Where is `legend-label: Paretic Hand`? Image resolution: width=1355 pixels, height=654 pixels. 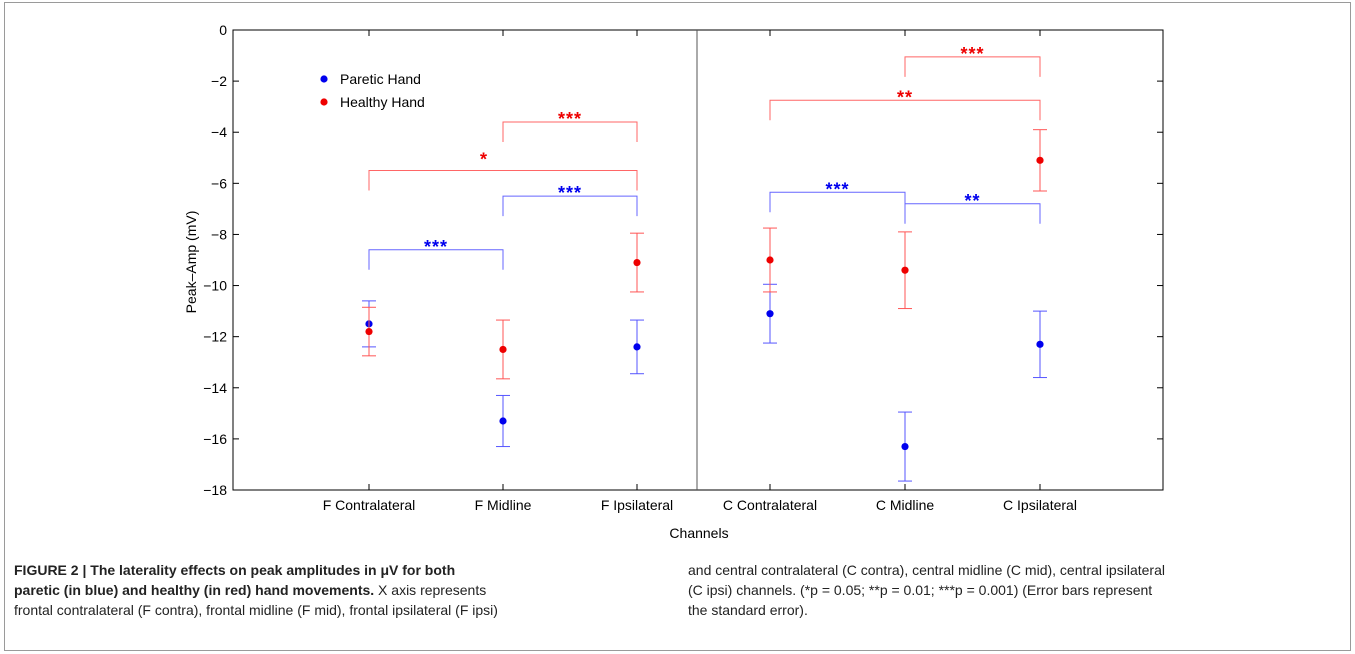
legend-label: Paretic Hand is located at coordinates (380, 79).